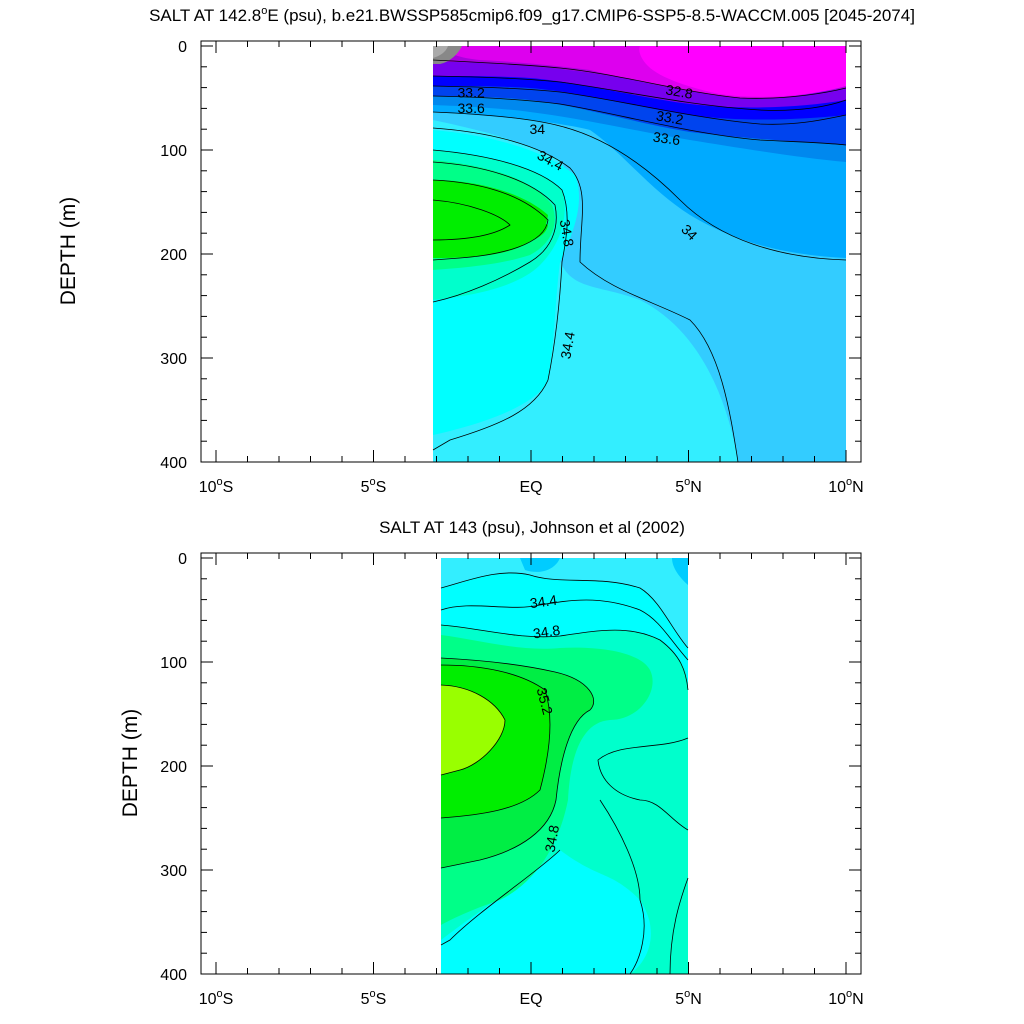 Image resolution: width=1024 pixels, height=1024 pixels. I want to click on contour-labels-observed: 34.4 34.8 35.2 34.8, so click(545, 723).